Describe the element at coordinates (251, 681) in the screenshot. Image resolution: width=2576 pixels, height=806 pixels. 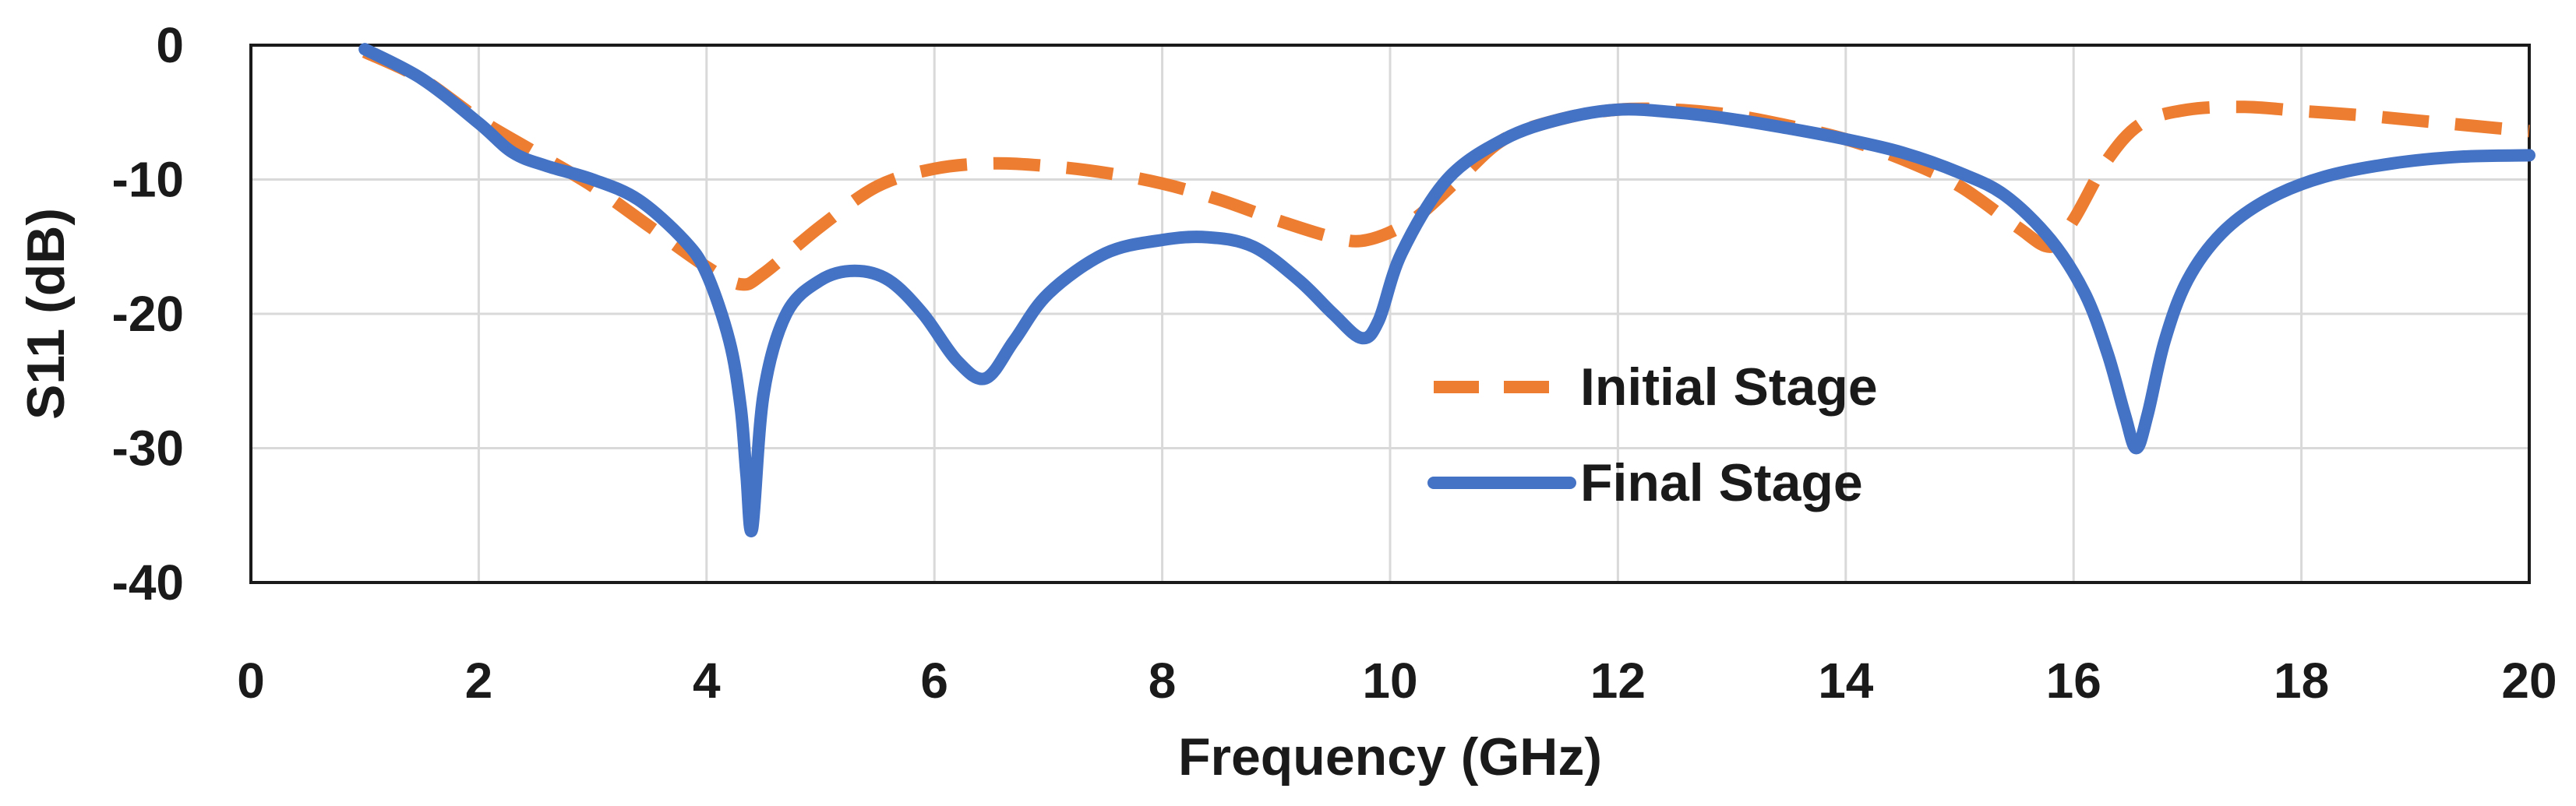
I see `x-tick-label: 0` at that location.